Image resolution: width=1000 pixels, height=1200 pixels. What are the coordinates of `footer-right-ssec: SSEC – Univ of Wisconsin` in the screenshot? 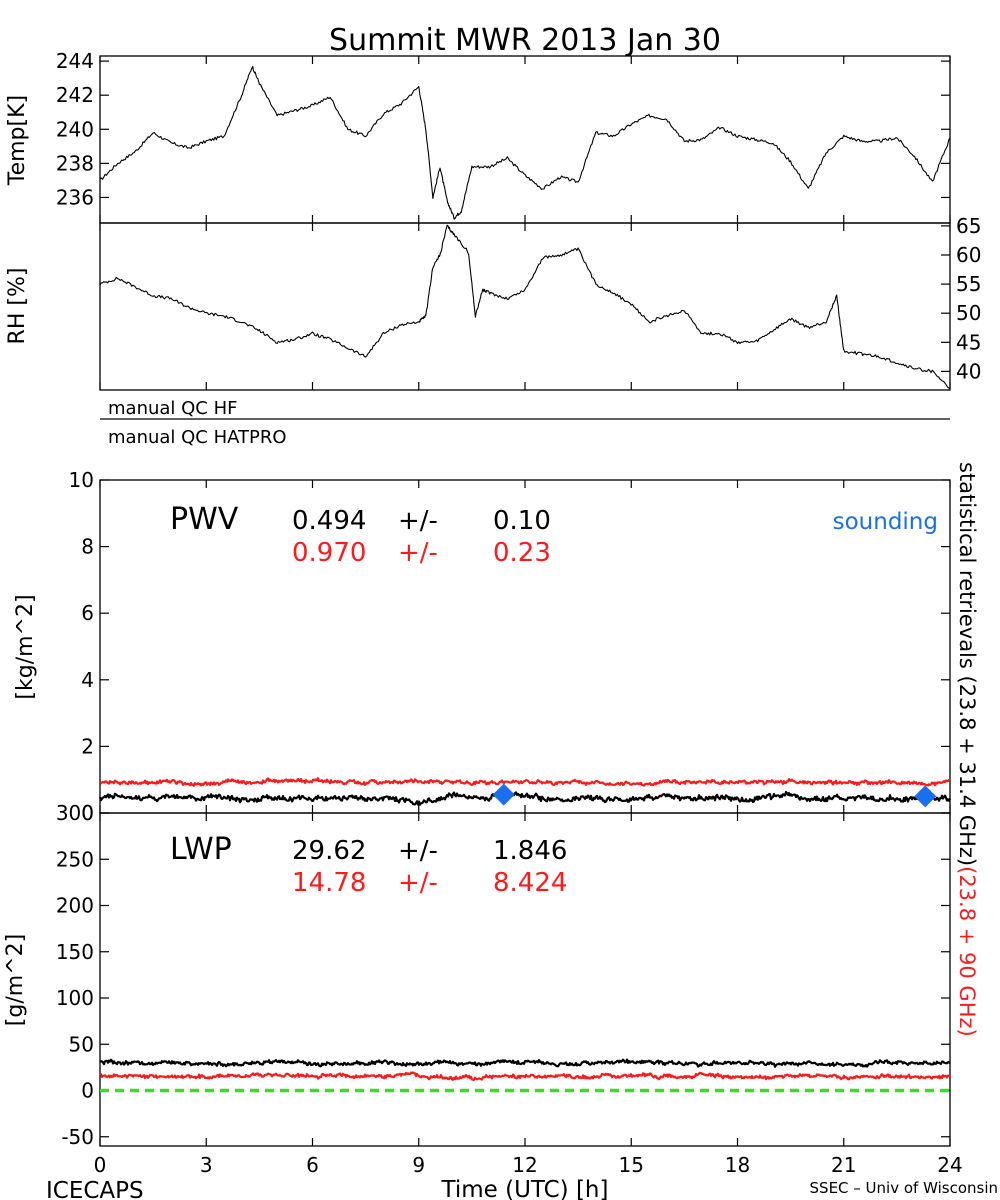 It's located at (904, 1188).